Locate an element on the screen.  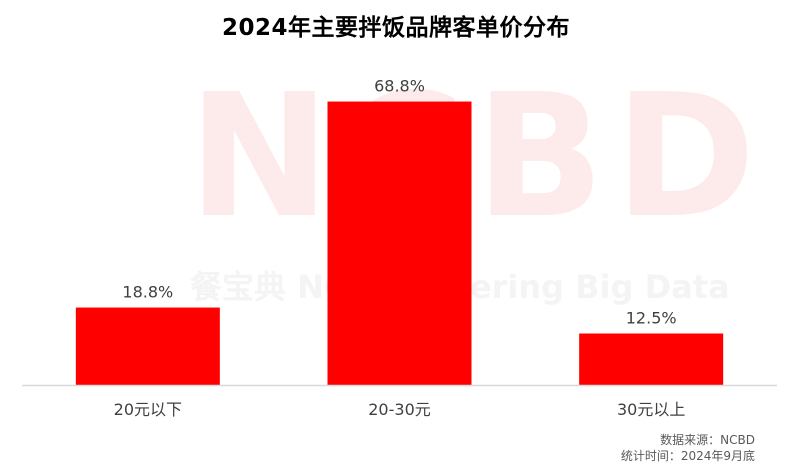
source-note: 数据来源：NCBD 统计时间：2024年9月底 is located at coordinates (688, 448).